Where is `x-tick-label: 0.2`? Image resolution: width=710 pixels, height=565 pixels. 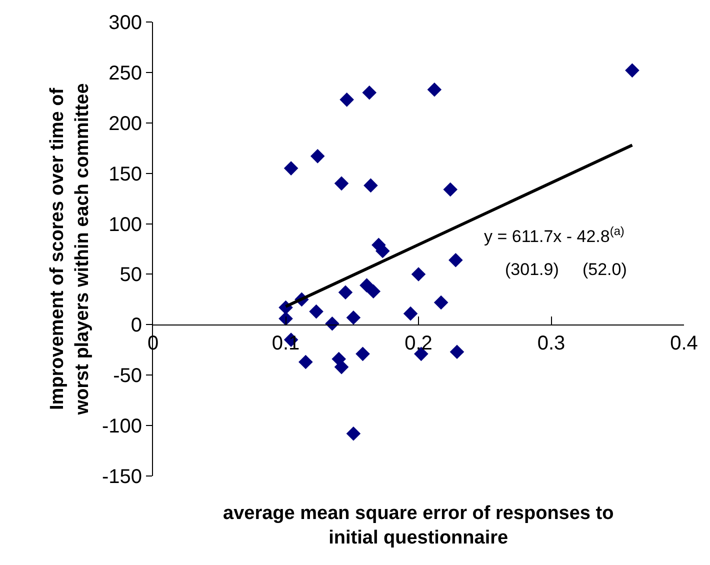
x-tick-label: 0.2 is located at coordinates (418, 343).